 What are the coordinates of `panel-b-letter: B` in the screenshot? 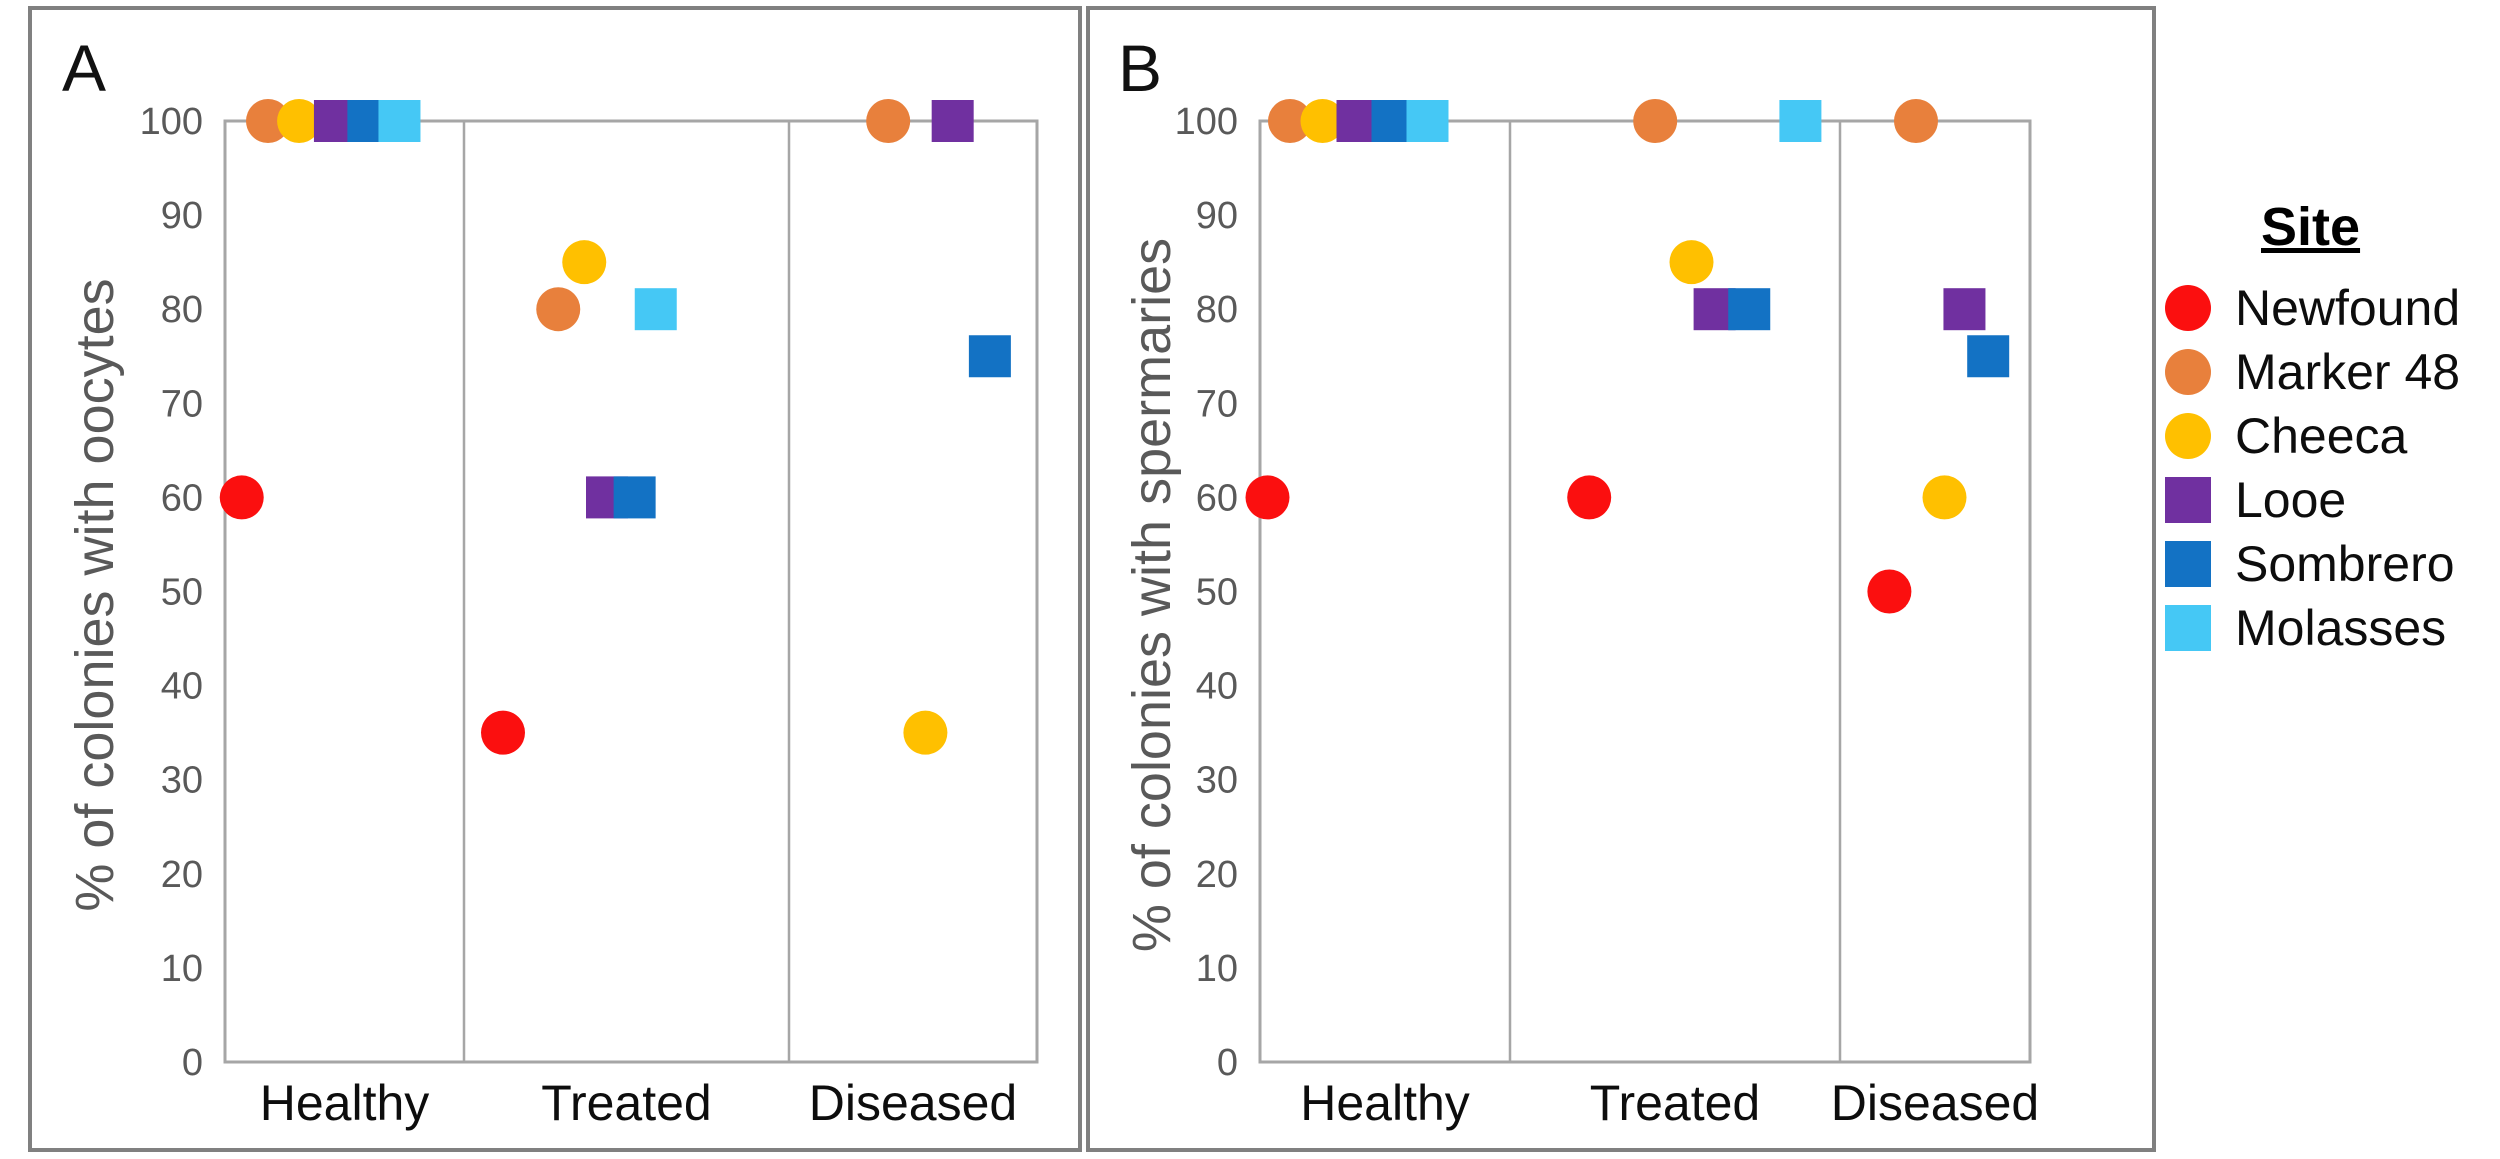 It's located at (1140, 68).